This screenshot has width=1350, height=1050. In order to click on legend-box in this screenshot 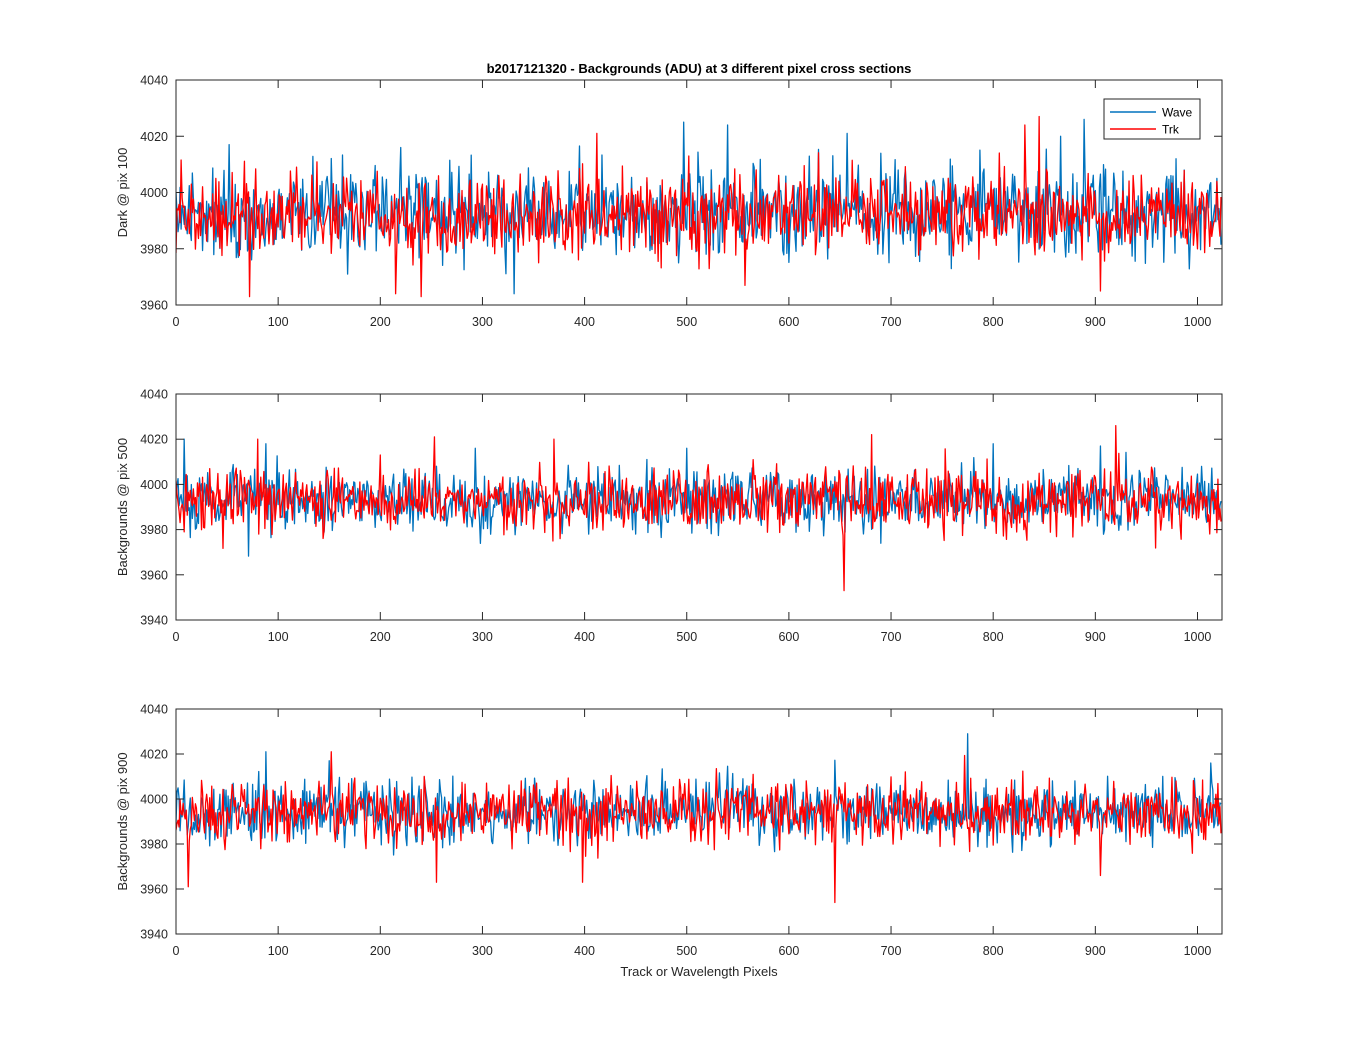, I will do `click(1152, 119)`.